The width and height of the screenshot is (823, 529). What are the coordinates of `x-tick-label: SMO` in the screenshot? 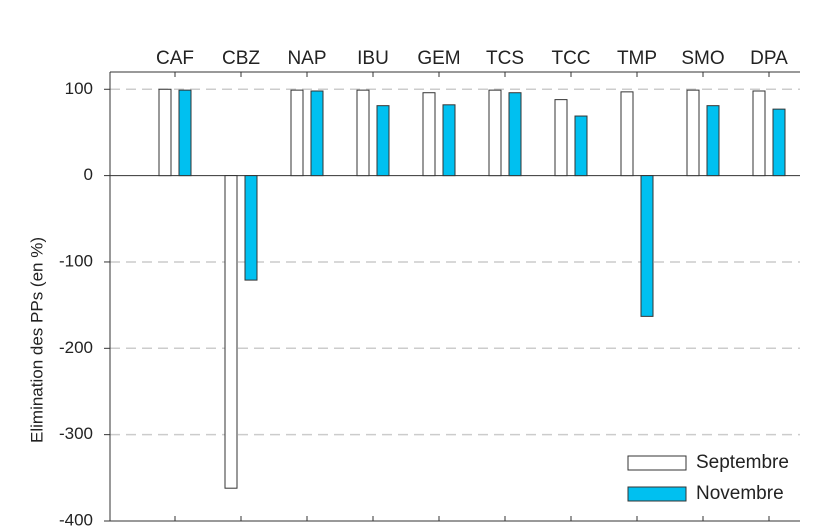 It's located at (702, 58).